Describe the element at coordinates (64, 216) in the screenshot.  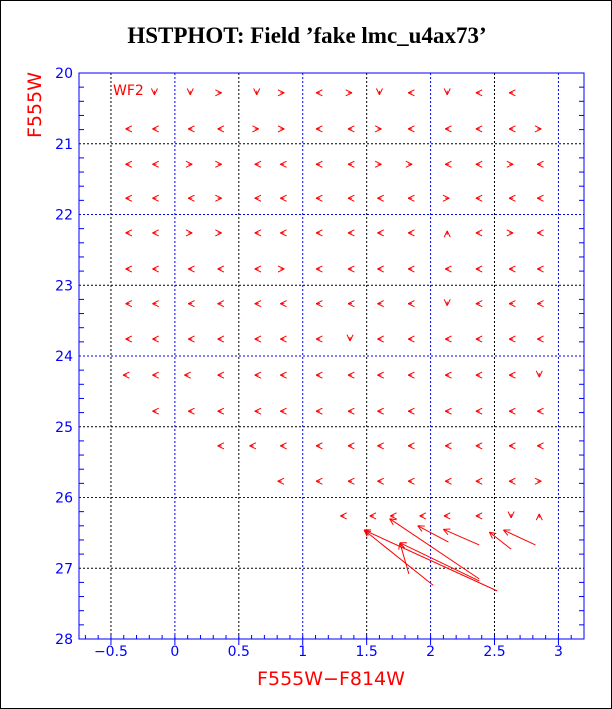
I see `y-tick-label: 22` at that location.